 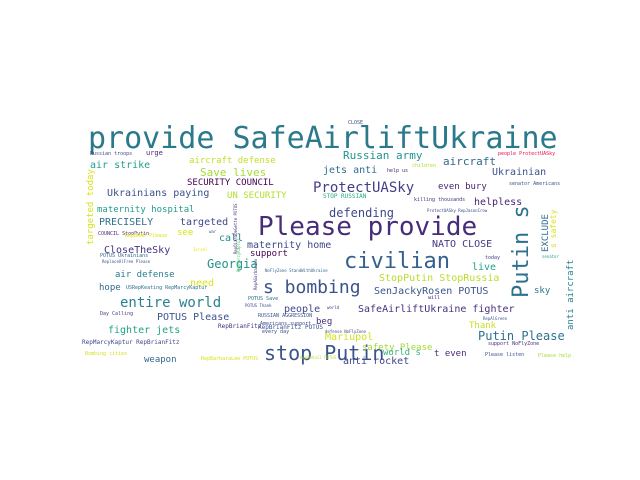 What do you see at coordinates (120, 165) in the screenshot?
I see `cloud-word: air strike` at bounding box center [120, 165].